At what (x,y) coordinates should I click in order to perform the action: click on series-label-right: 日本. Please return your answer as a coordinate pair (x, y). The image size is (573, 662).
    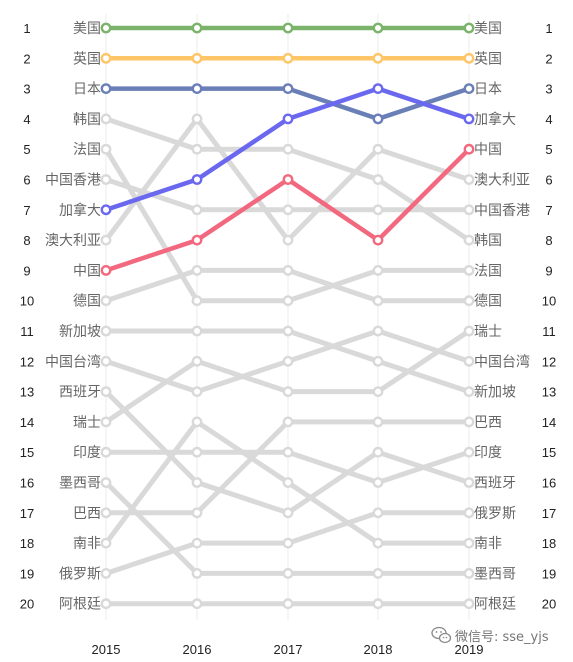
    Looking at the image, I should click on (488, 90).